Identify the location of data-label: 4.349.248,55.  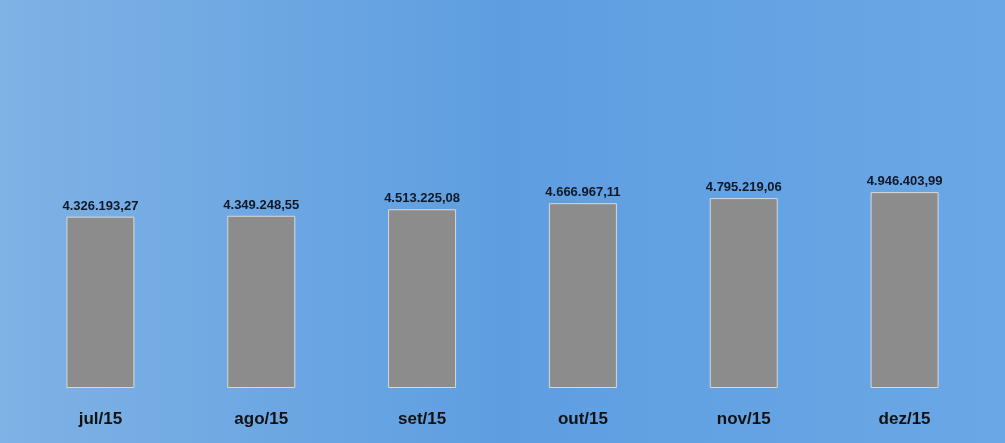
(261, 204).